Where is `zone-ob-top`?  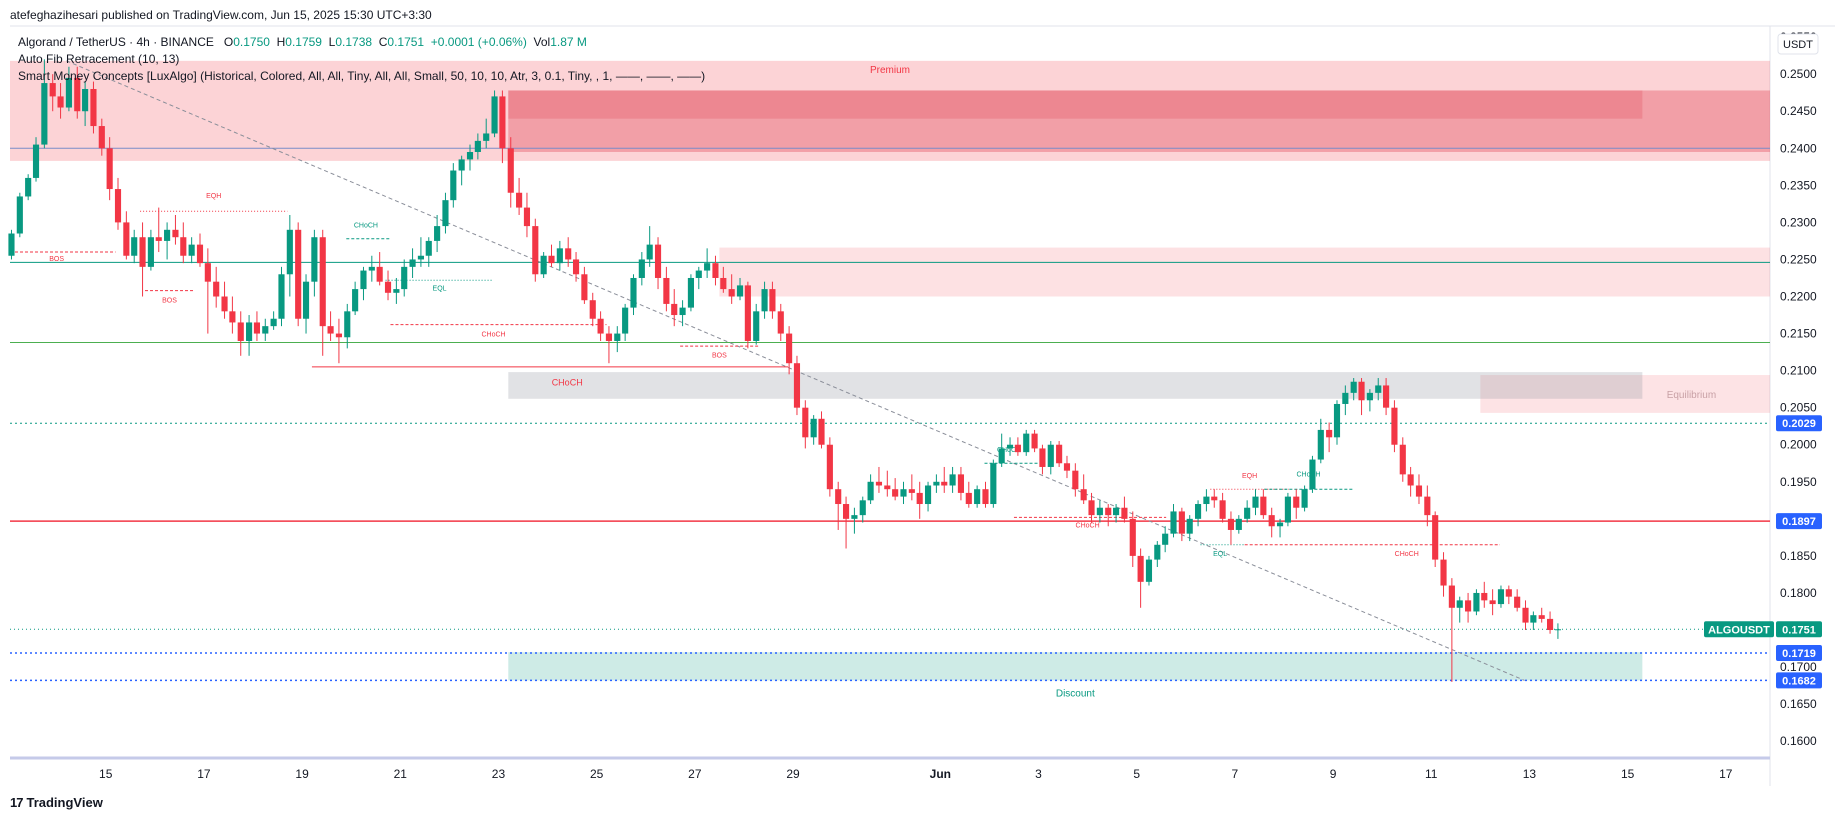 zone-ob-top is located at coordinates (1139, 121).